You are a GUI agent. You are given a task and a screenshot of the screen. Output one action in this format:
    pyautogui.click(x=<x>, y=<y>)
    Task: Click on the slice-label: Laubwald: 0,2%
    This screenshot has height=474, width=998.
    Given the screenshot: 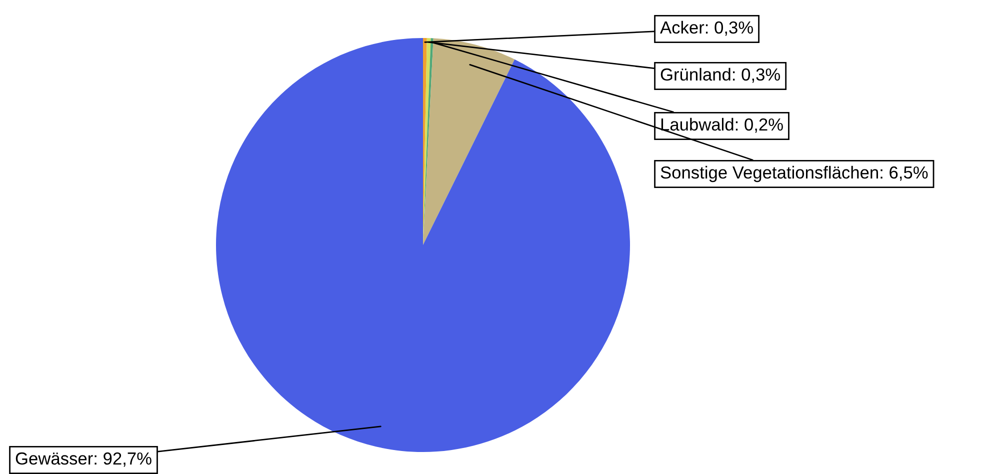 What is the action you would take?
    pyautogui.click(x=722, y=125)
    